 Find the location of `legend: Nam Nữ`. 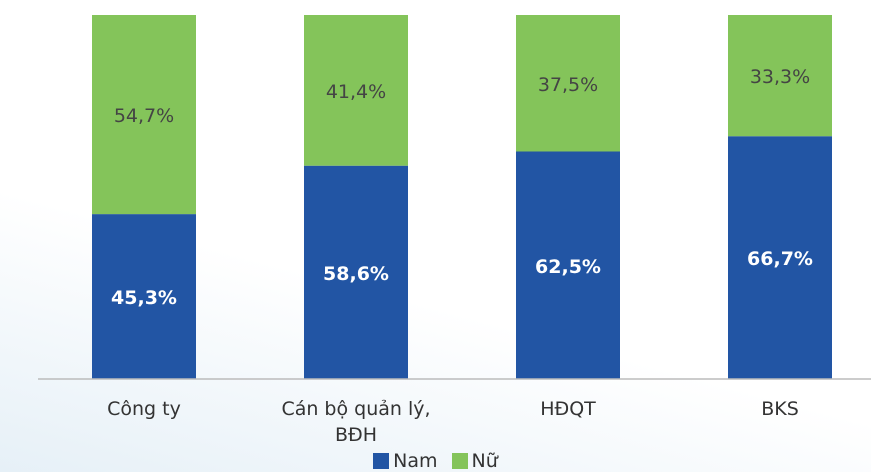

legend: Nam Nữ is located at coordinates (435, 461).